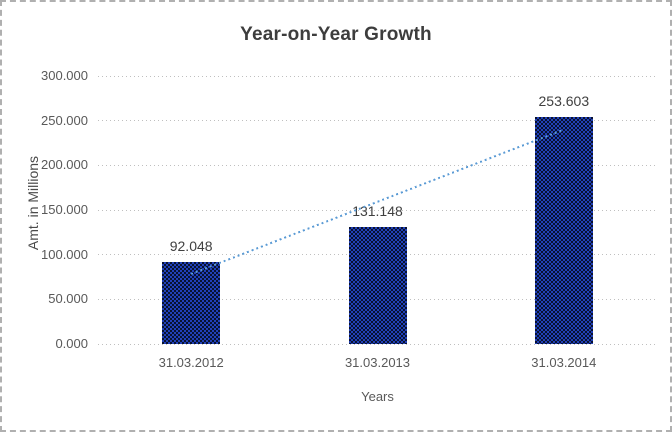  What do you see at coordinates (191, 245) in the screenshot?
I see `bar-value-label: 92.048` at bounding box center [191, 245].